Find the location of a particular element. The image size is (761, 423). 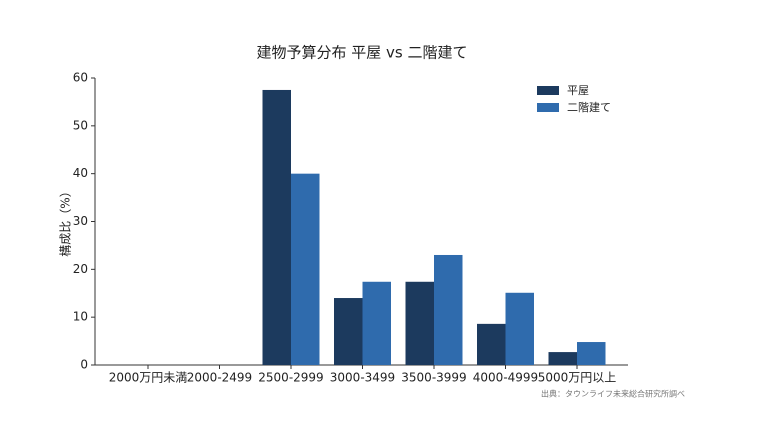

y-tick-label: 60 is located at coordinates (80, 78).